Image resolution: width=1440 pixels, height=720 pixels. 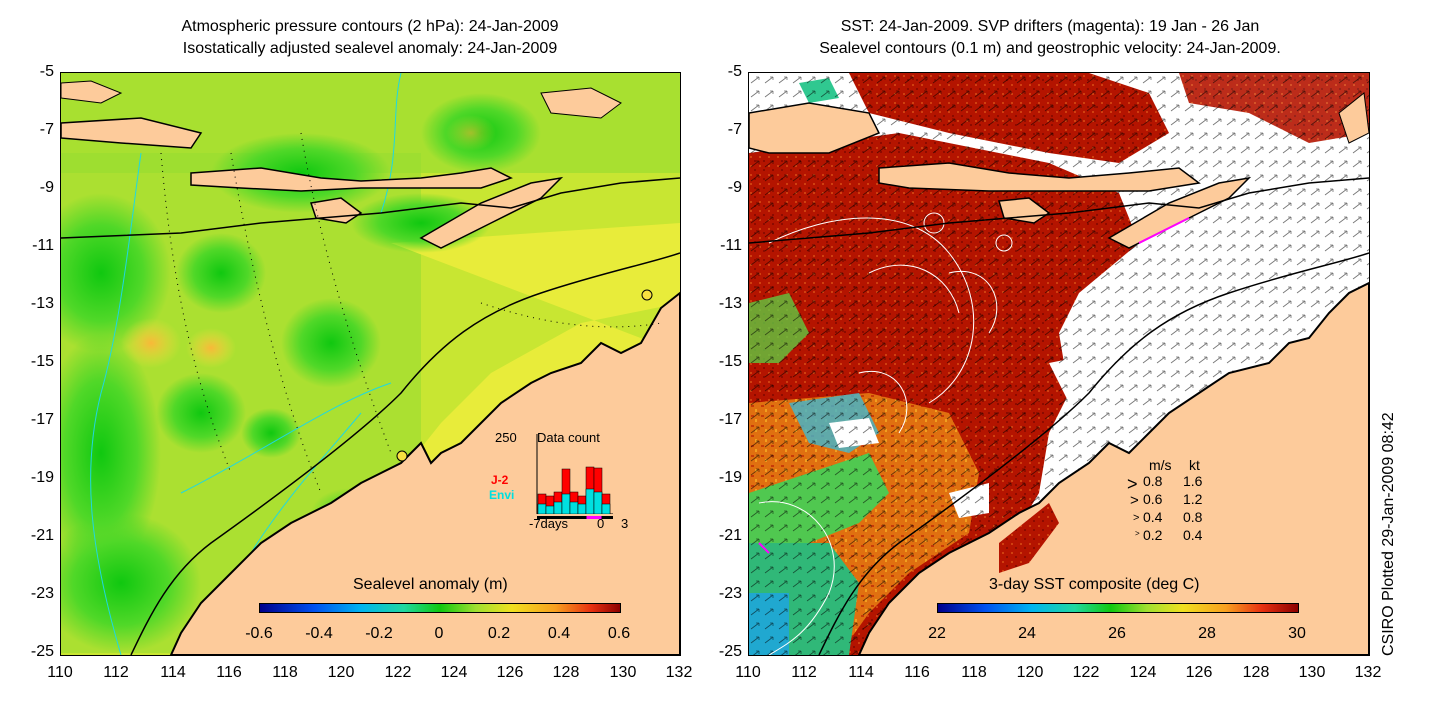 I want to click on right-cb-tick-2: 26, so click(x=1117, y=633).